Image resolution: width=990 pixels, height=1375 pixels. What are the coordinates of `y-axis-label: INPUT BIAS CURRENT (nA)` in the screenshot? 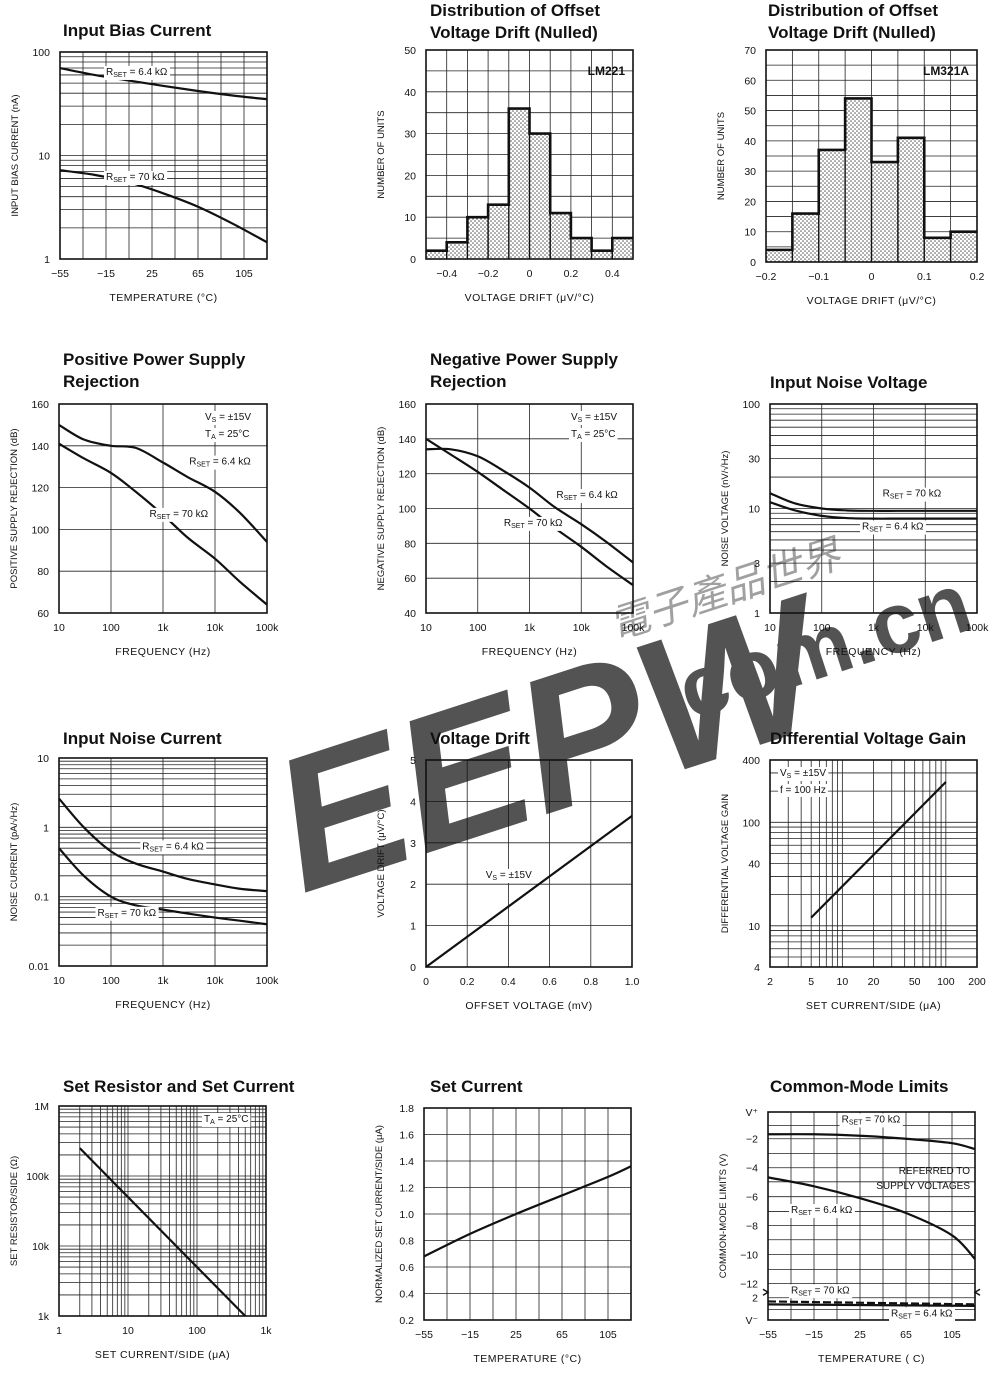 It's located at (15, 155).